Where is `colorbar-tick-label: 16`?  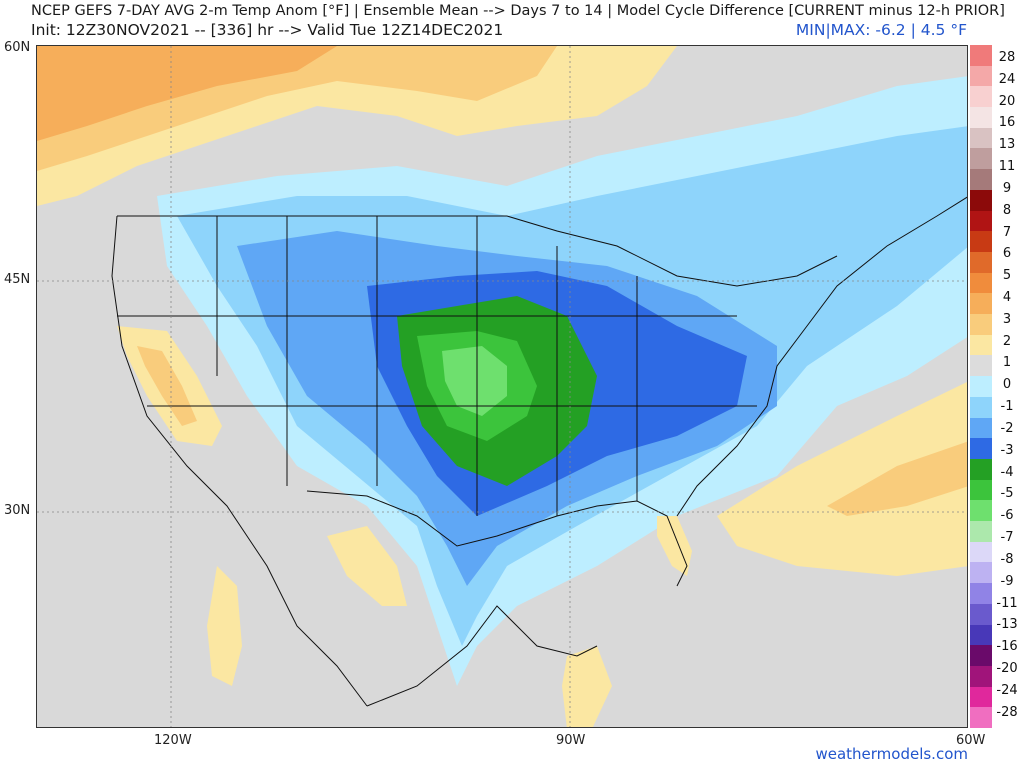 colorbar-tick-label: 16 is located at coordinates (1007, 123).